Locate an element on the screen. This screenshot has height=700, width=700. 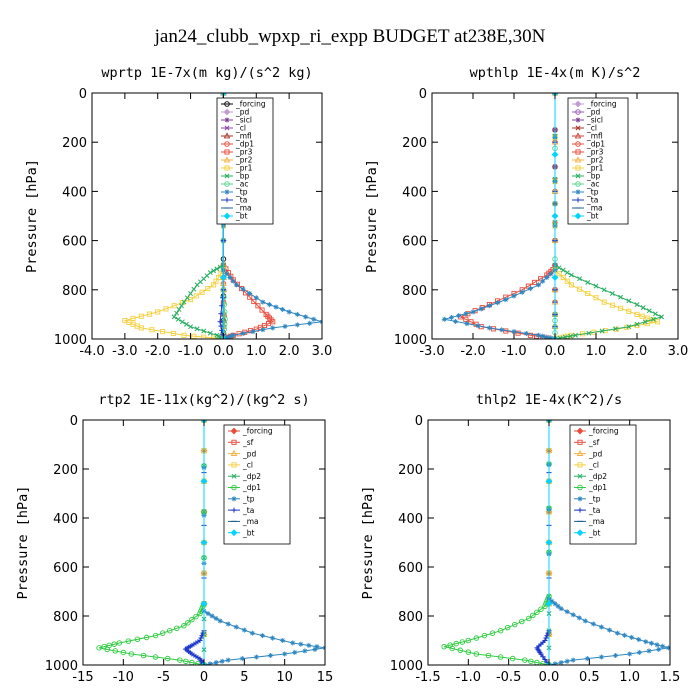
series-group is located at coordinates (210, 542).